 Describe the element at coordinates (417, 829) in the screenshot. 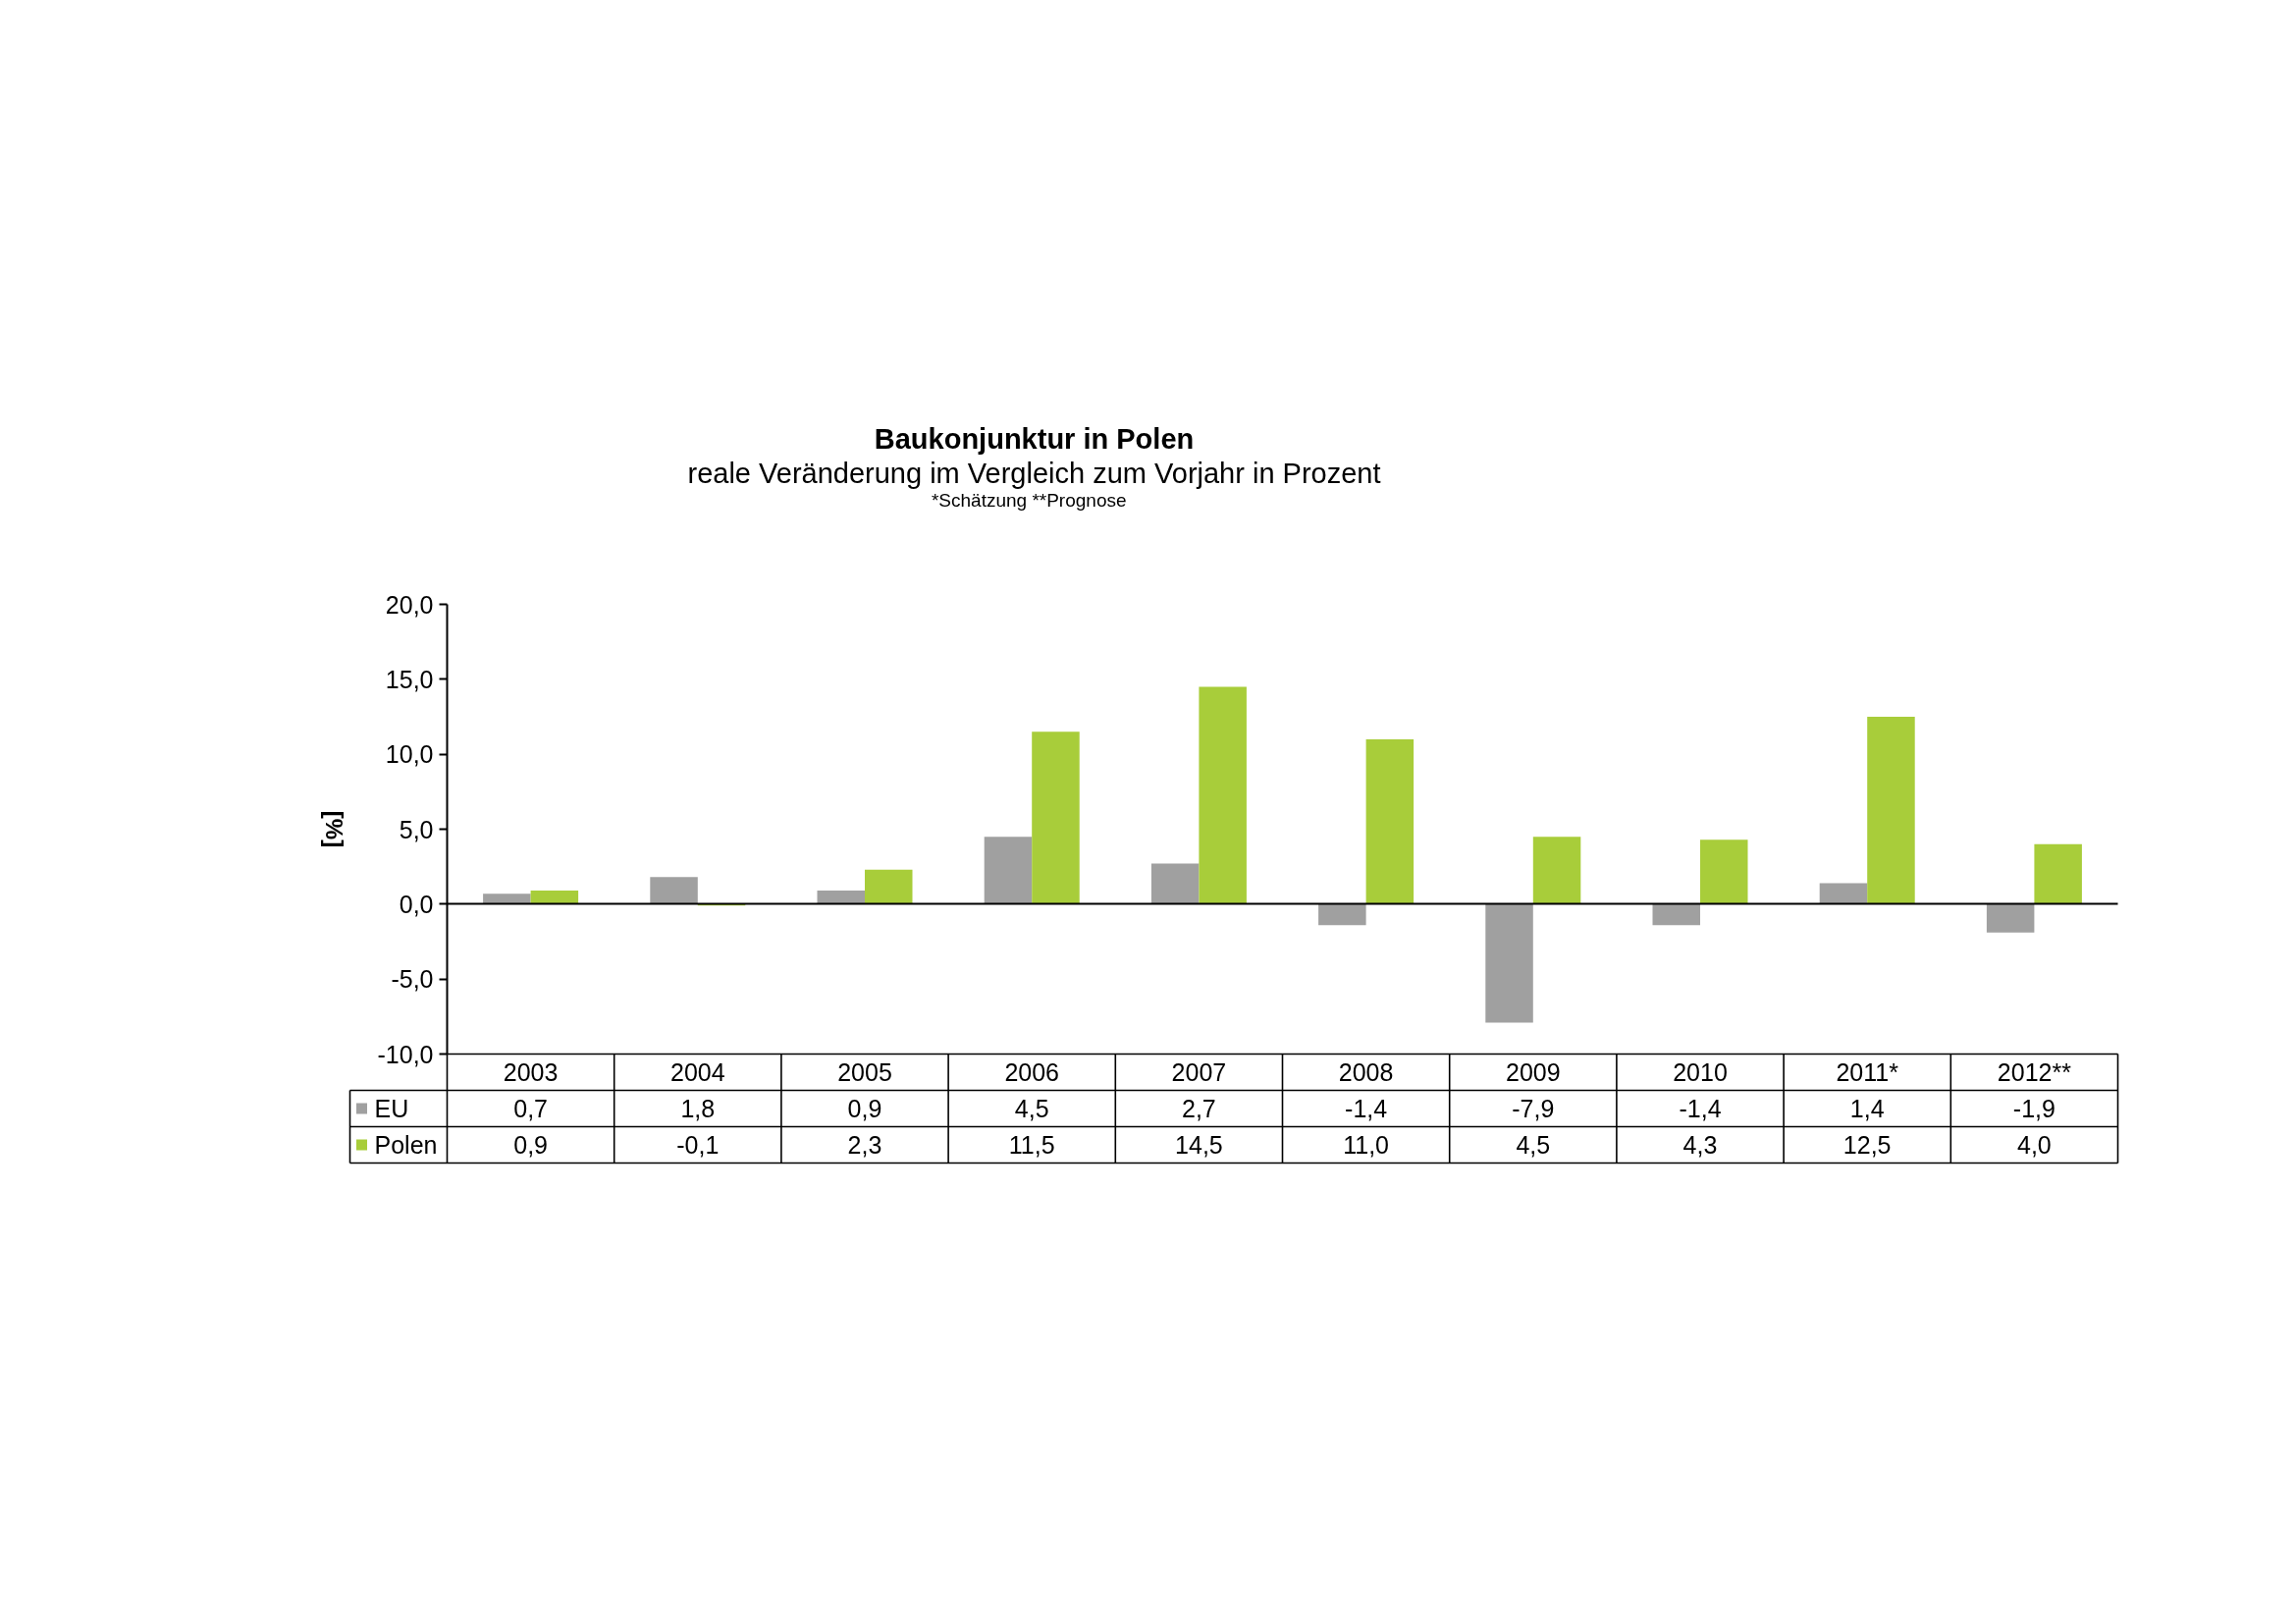

I see `y-tick-label: 5,0` at that location.